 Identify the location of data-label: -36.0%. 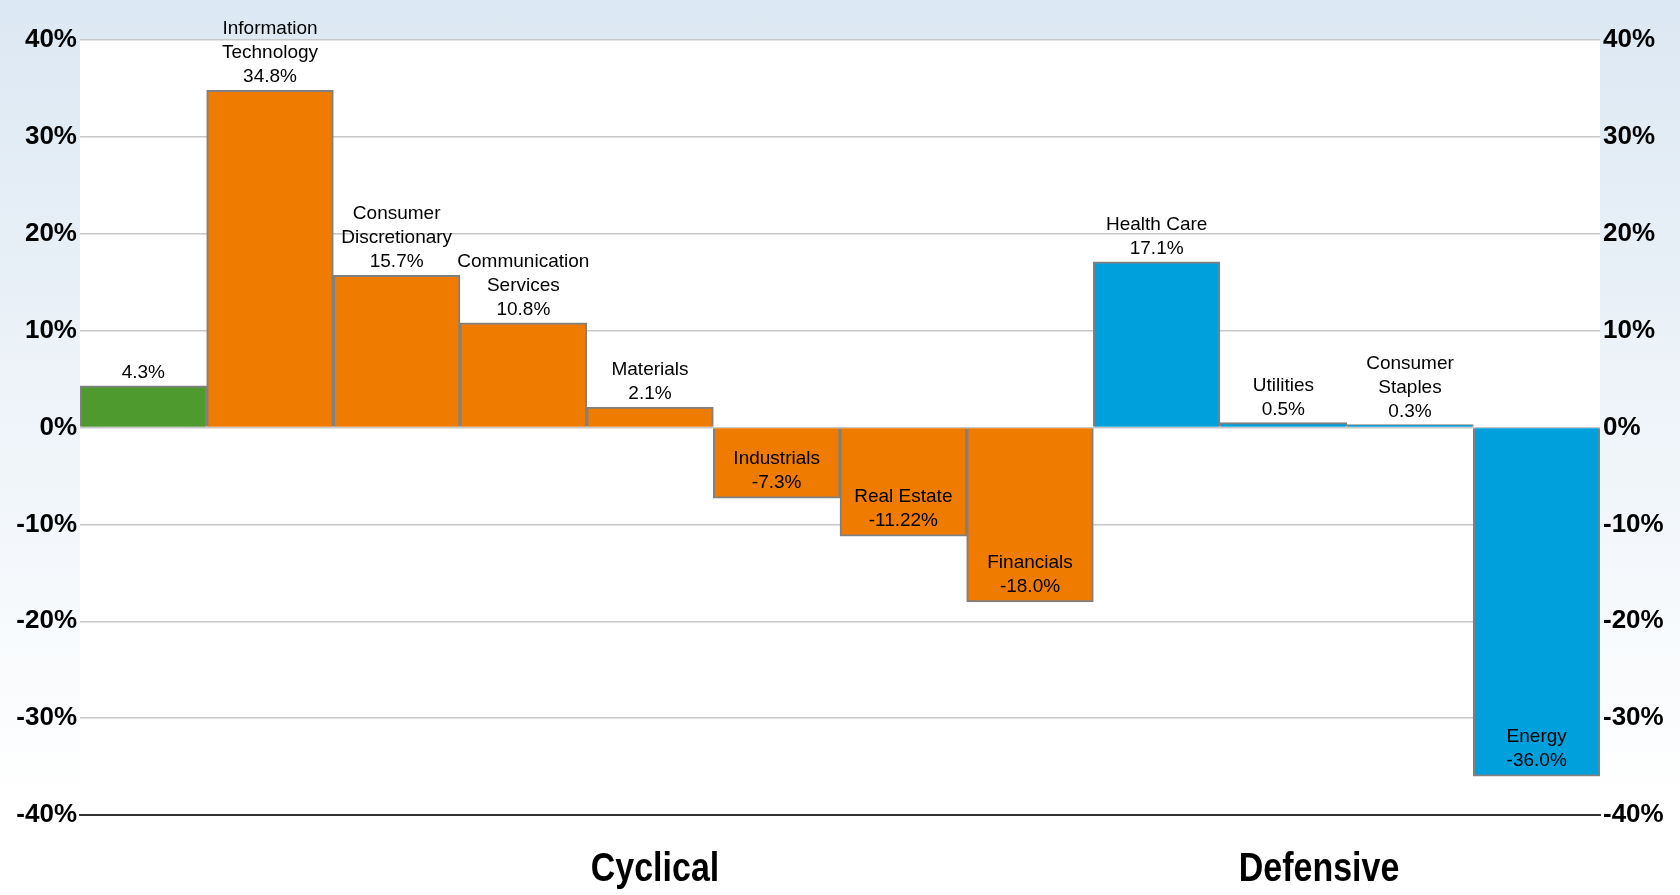
(1536, 760).